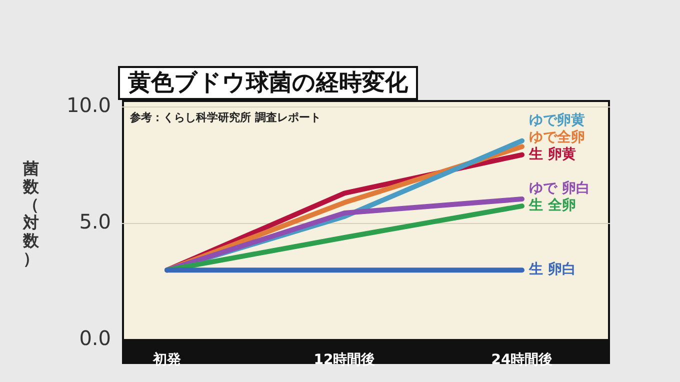  What do you see at coordinates (345, 360) in the screenshot?
I see `x-tick-label: 12時間後` at bounding box center [345, 360].